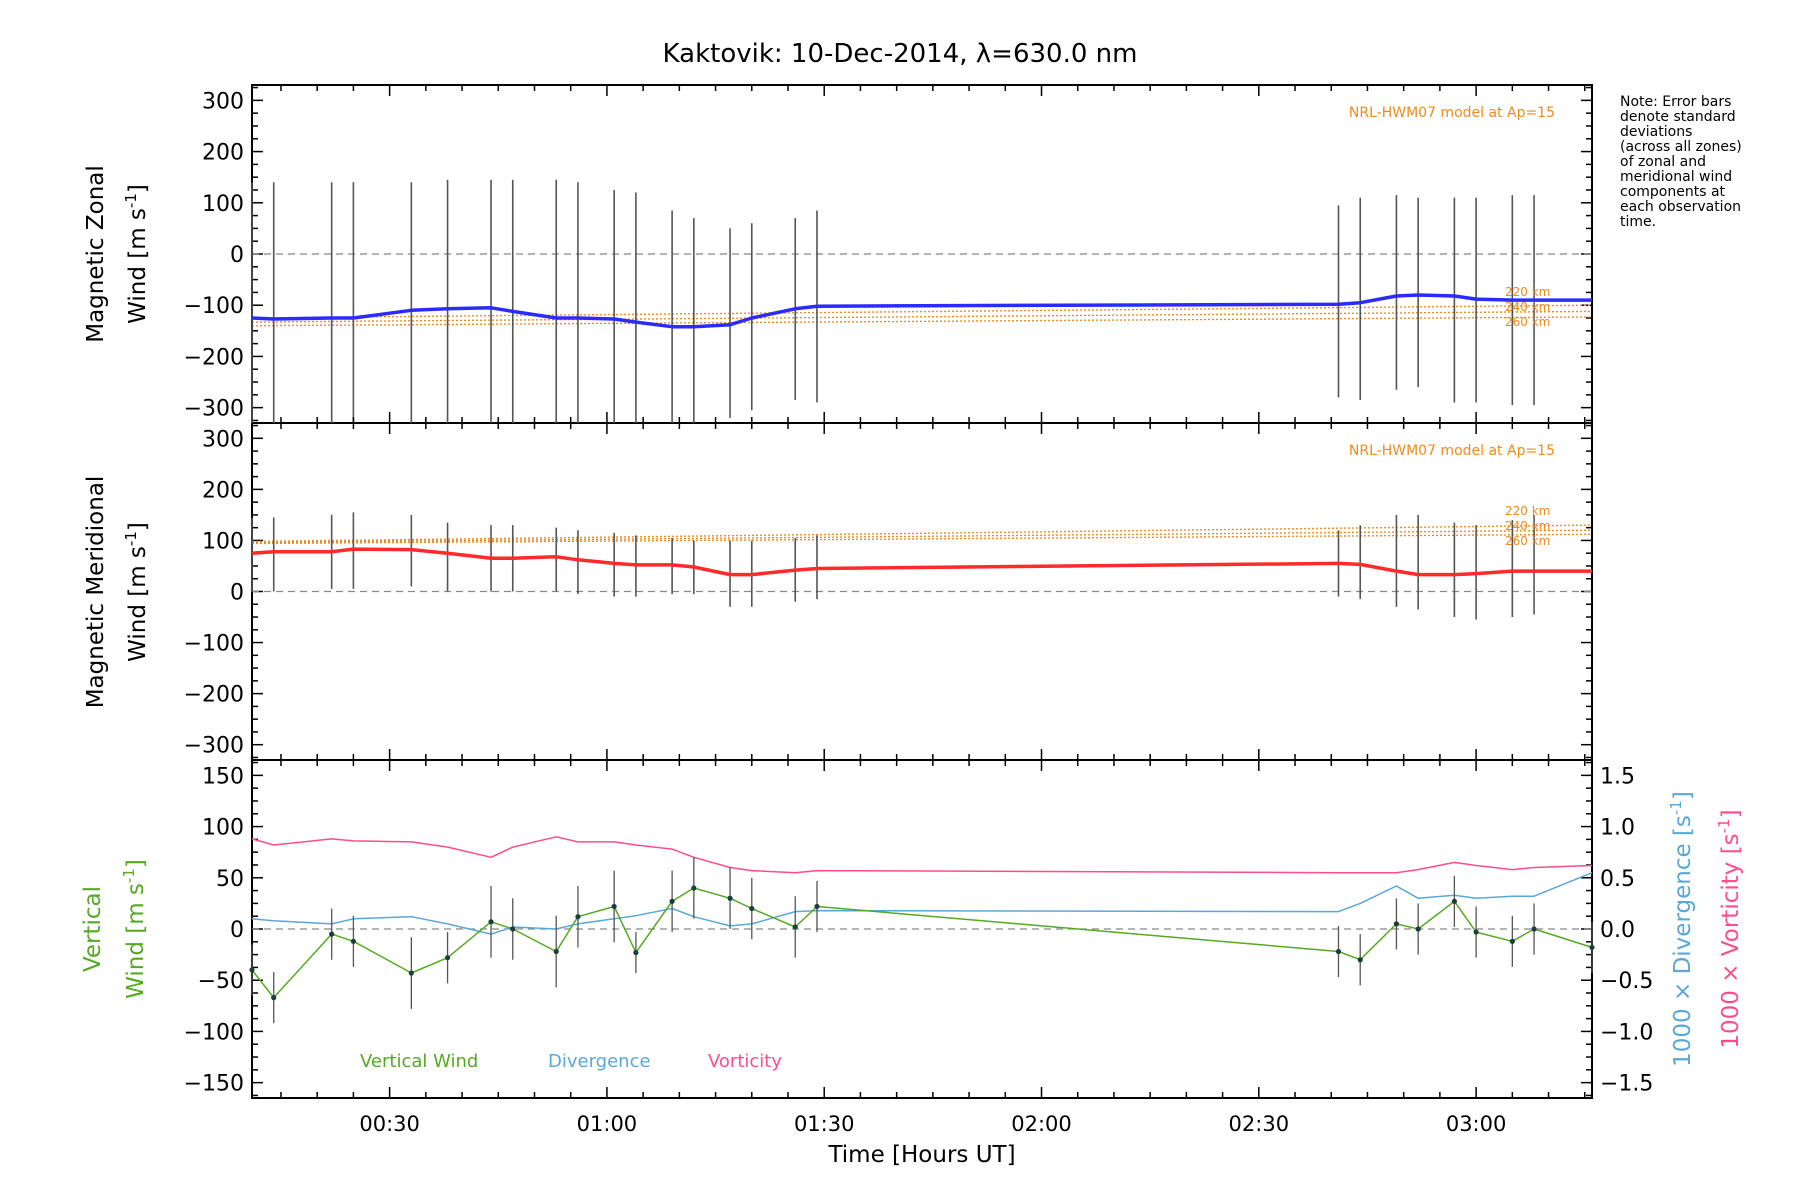 This screenshot has height=1200, width=1800. I want to click on zonal-ylabel-line1: Magnetic Zonal, so click(96, 254).